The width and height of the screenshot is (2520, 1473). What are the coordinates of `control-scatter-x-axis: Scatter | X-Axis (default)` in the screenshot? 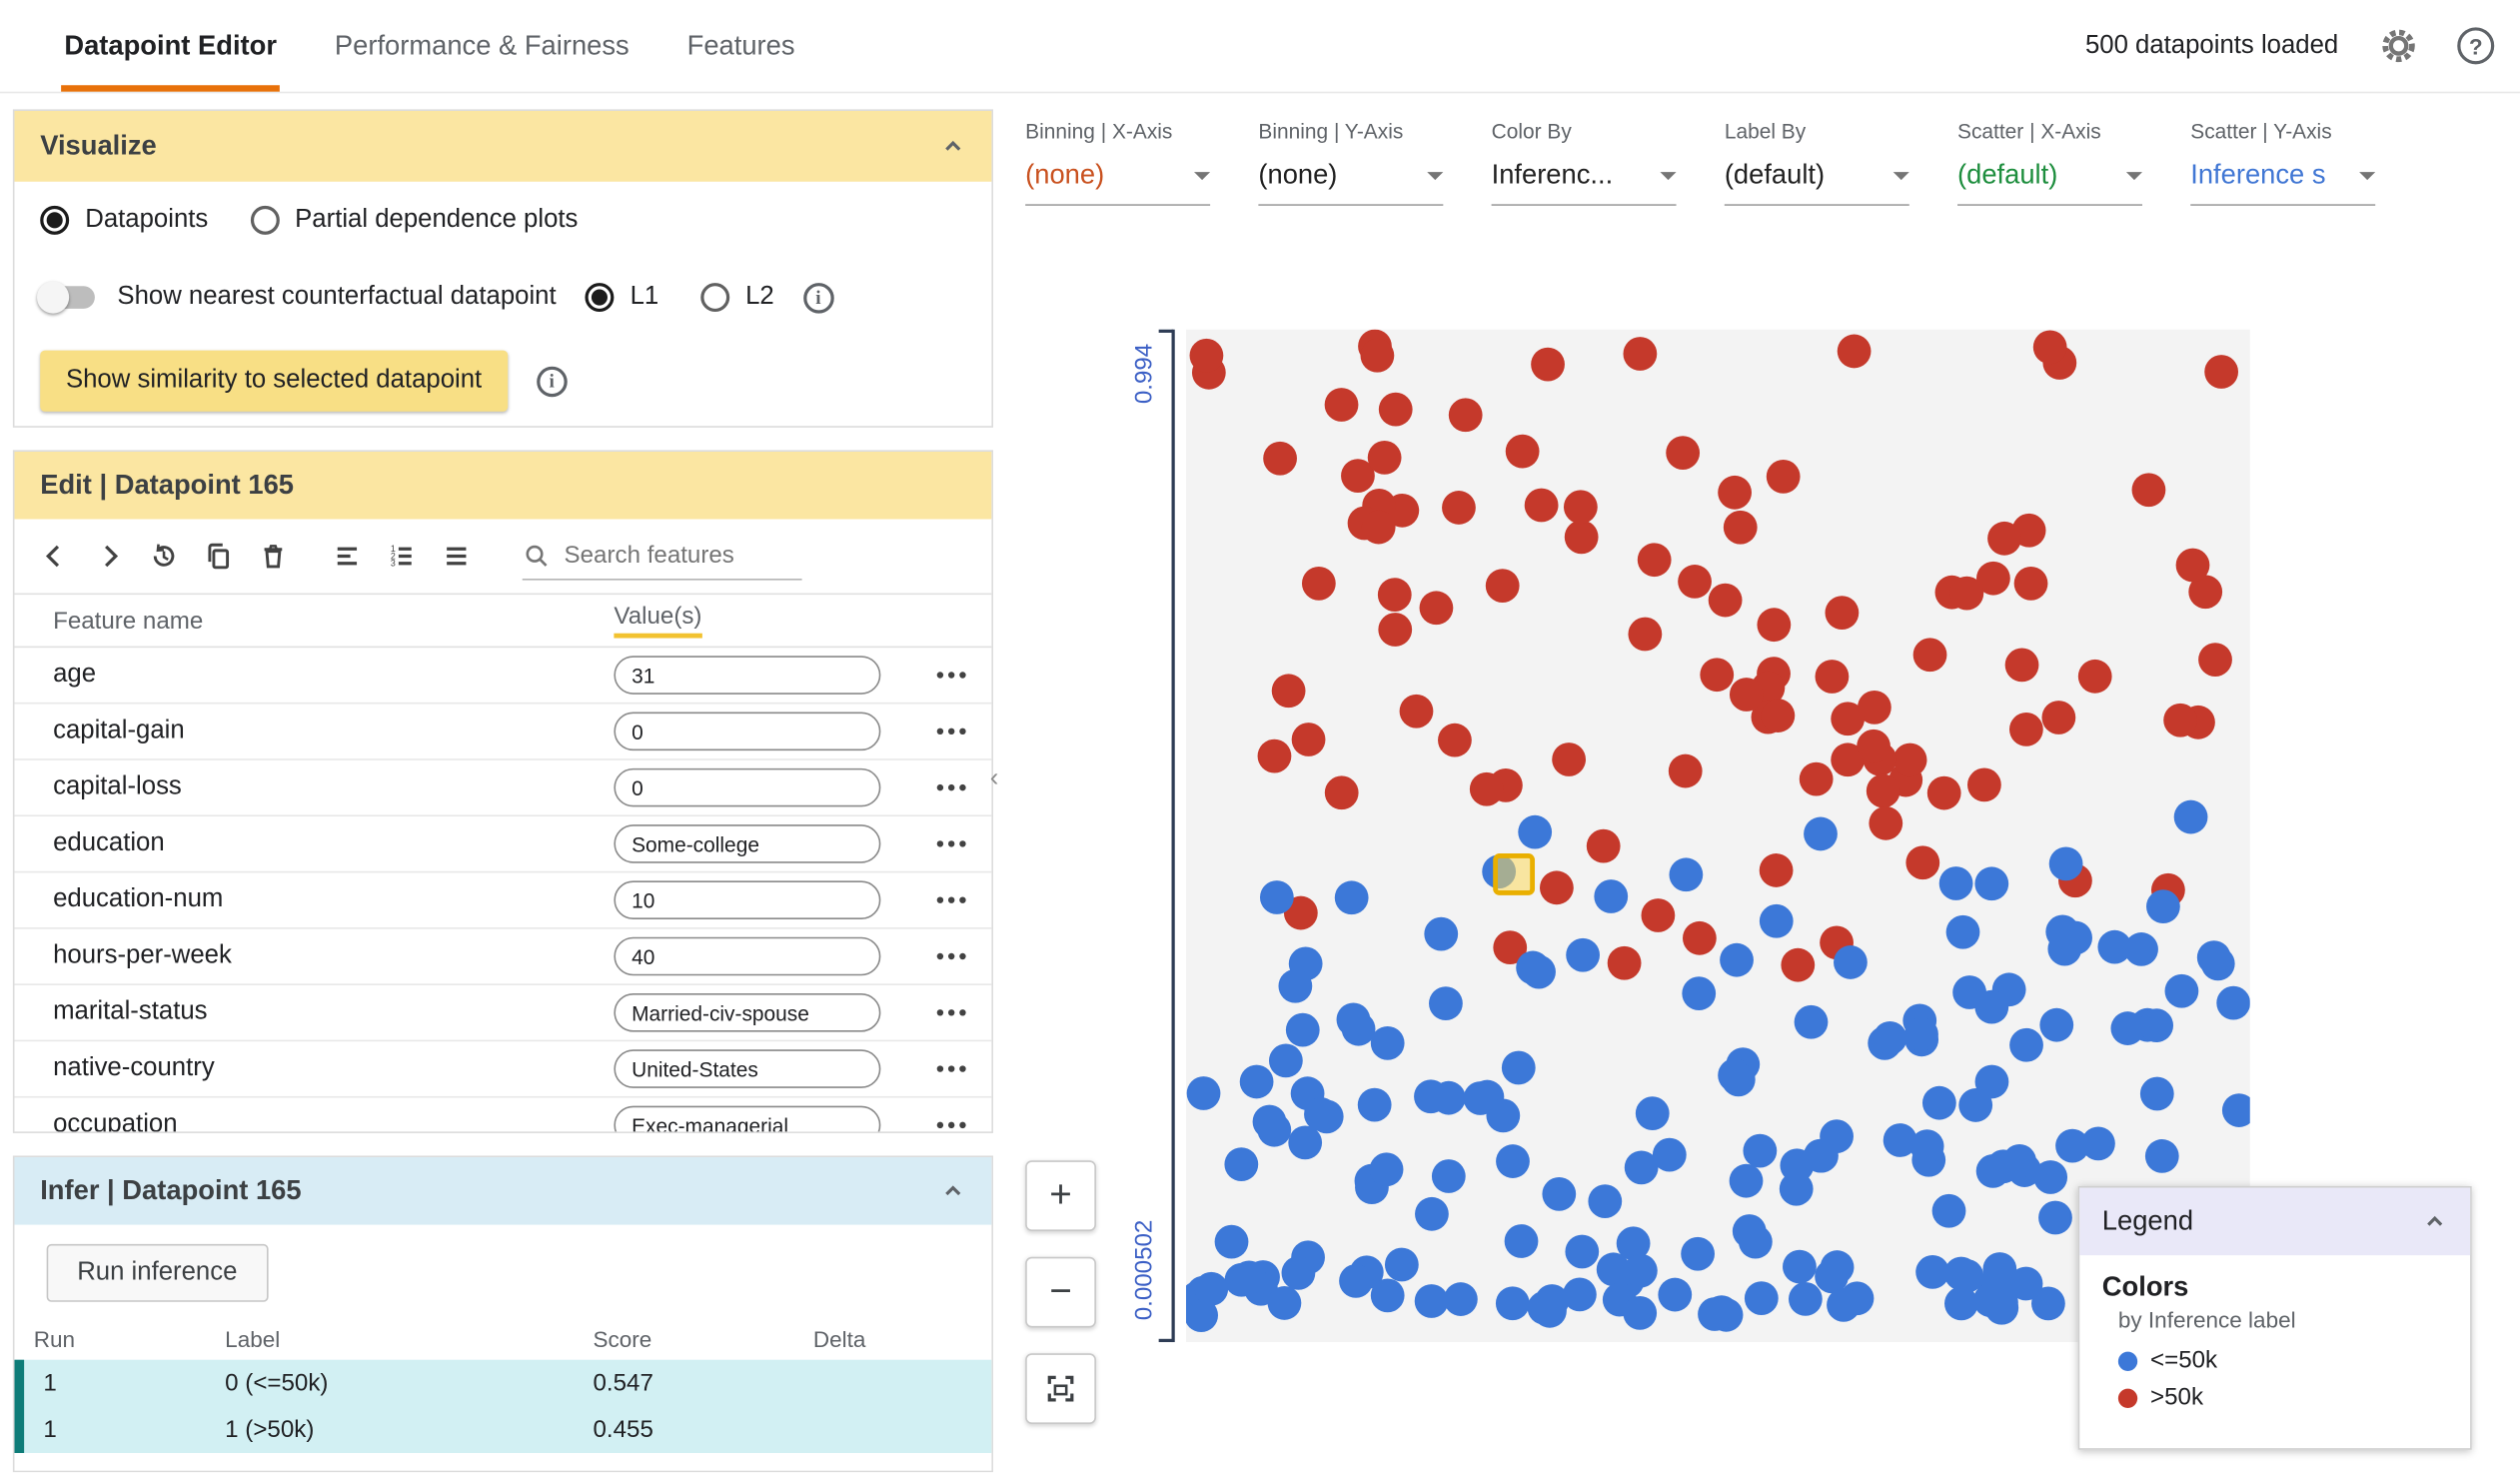 It's located at (2049, 162).